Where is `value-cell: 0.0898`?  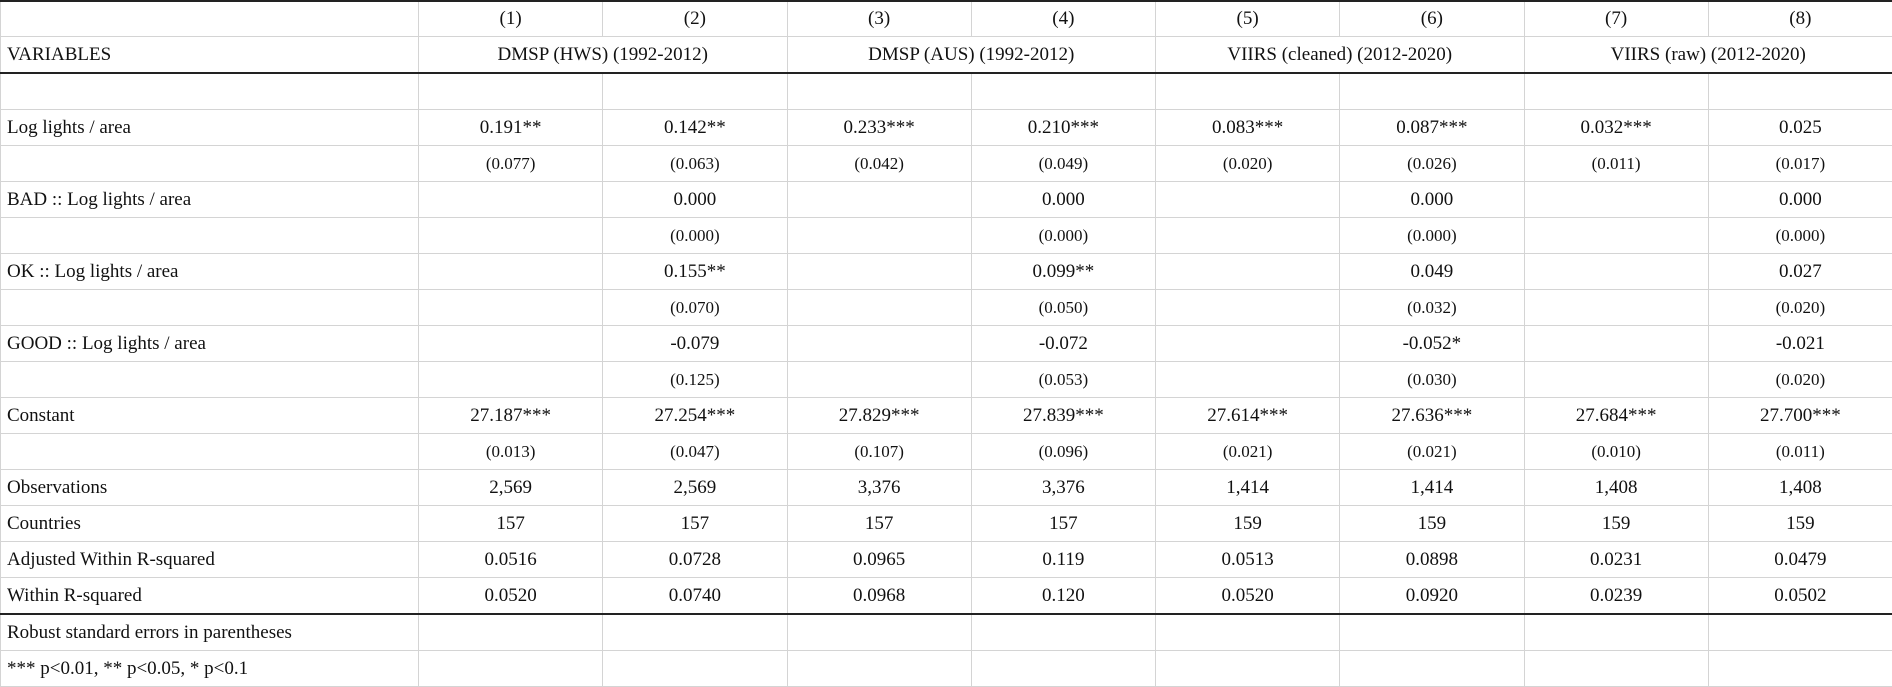
value-cell: 0.0898 is located at coordinates (1432, 560).